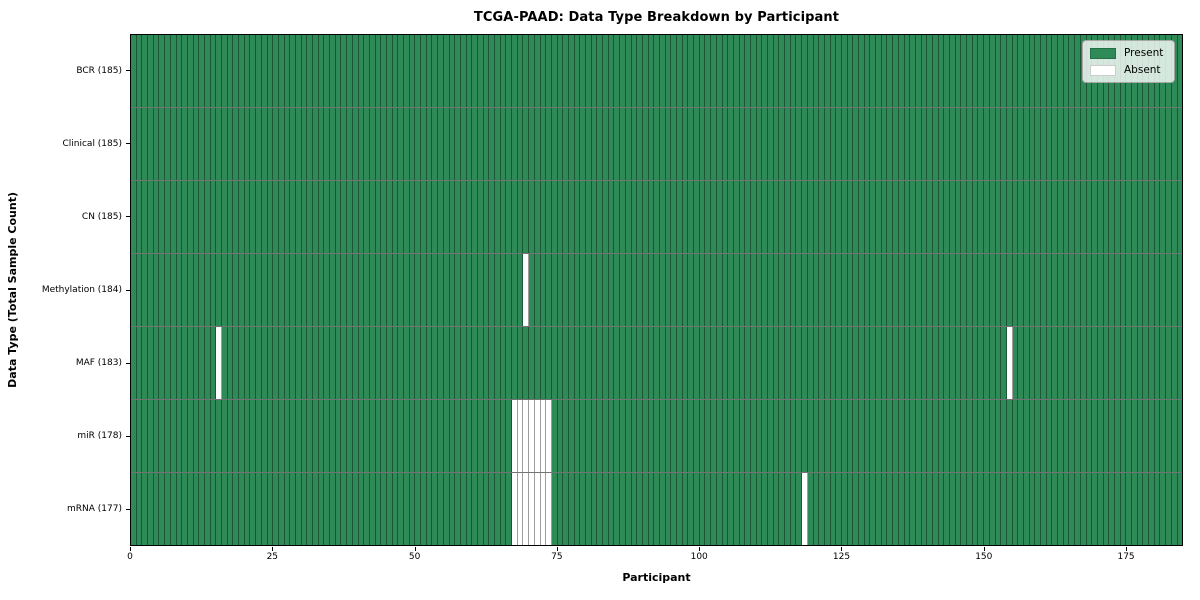 This screenshot has width=1200, height=600. Describe the element at coordinates (557, 549) in the screenshot. I see `x-tick-mark` at that location.